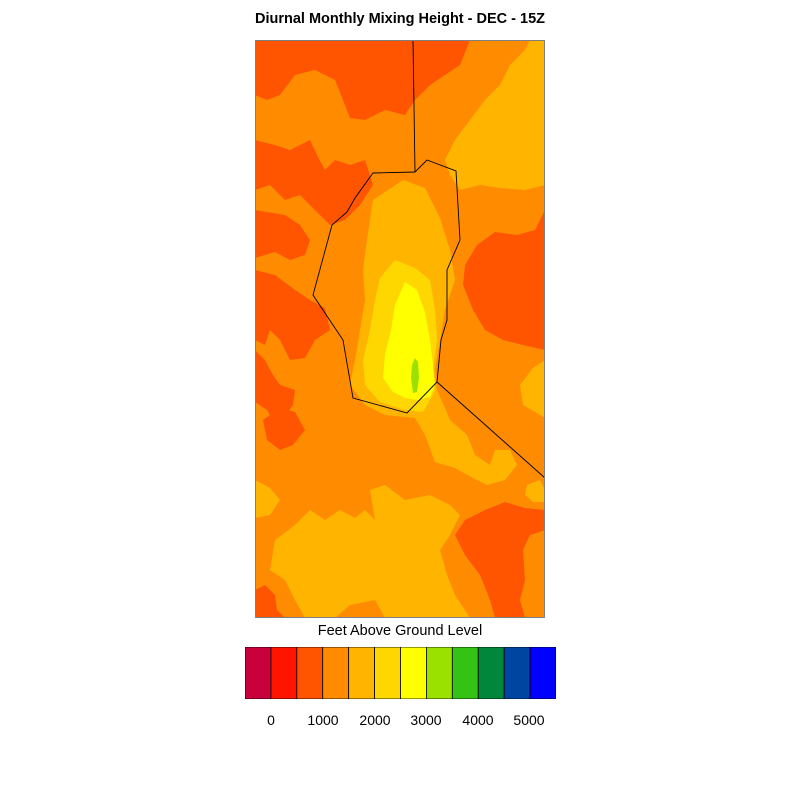  What do you see at coordinates (478, 720) in the screenshot?
I see `tick-label-4000: 4000` at bounding box center [478, 720].